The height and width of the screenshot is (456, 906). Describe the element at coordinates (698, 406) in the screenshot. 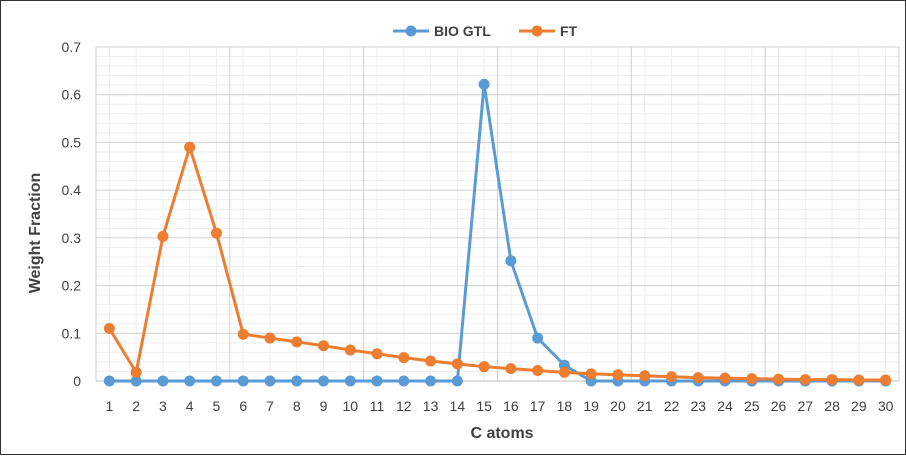

I see `x-tick-label: 23` at that location.